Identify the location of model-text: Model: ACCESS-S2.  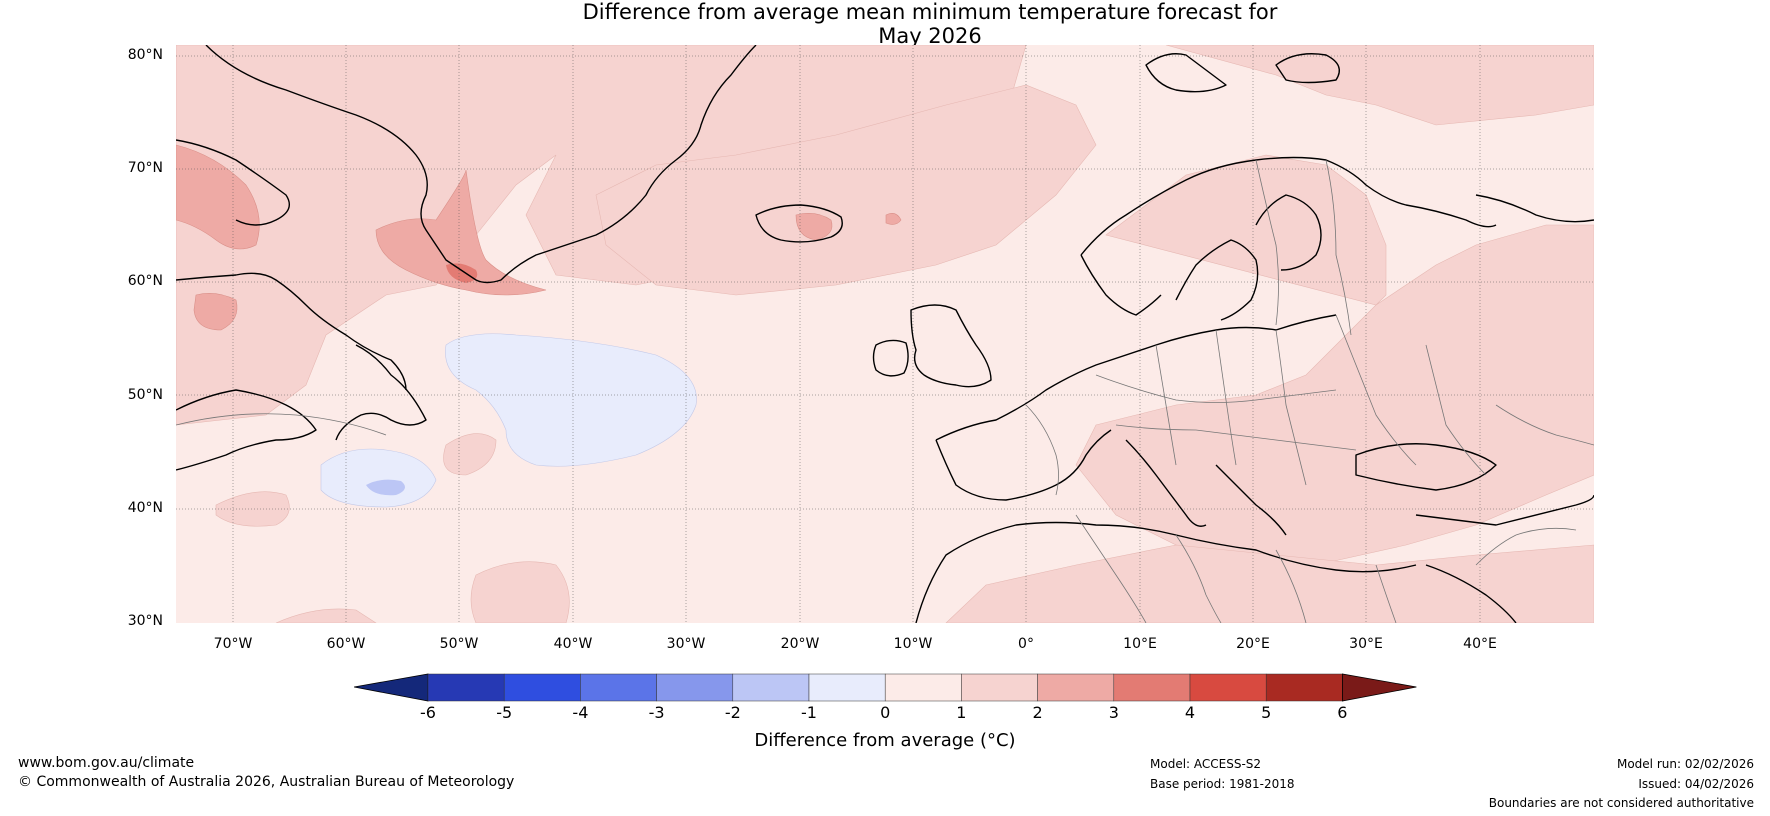
(1206, 764).